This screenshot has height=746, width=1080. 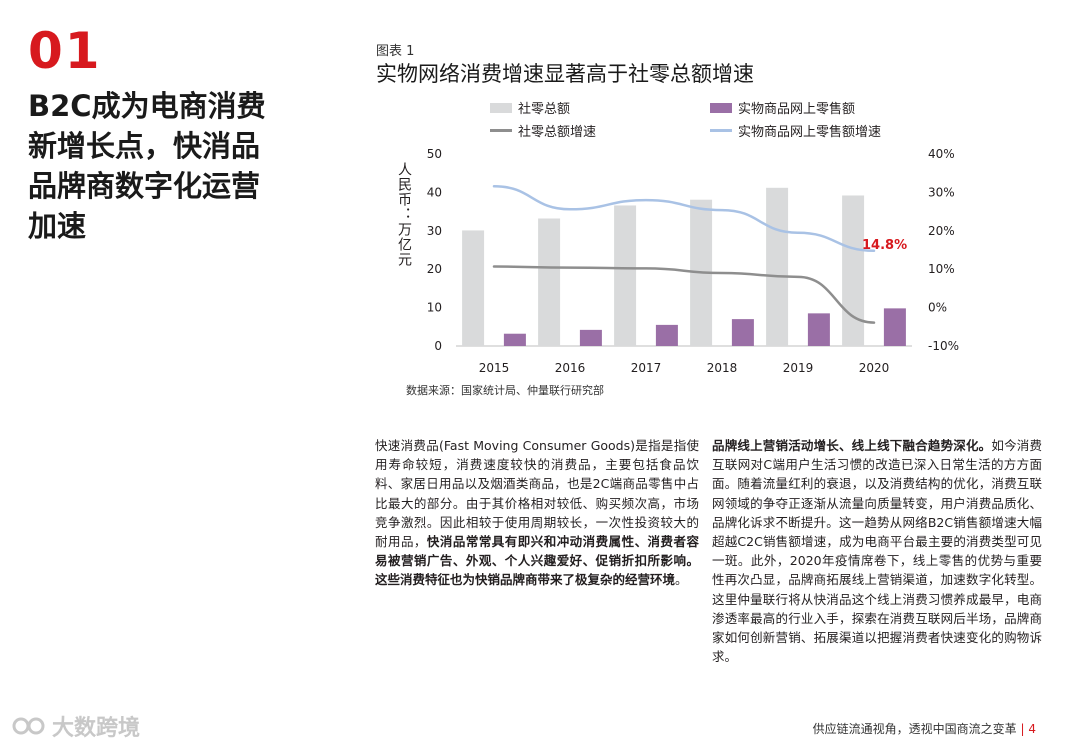 I want to click on page-footer: 供应链流通视角，透视中国商流之变革 | 4, so click(x=924, y=728).